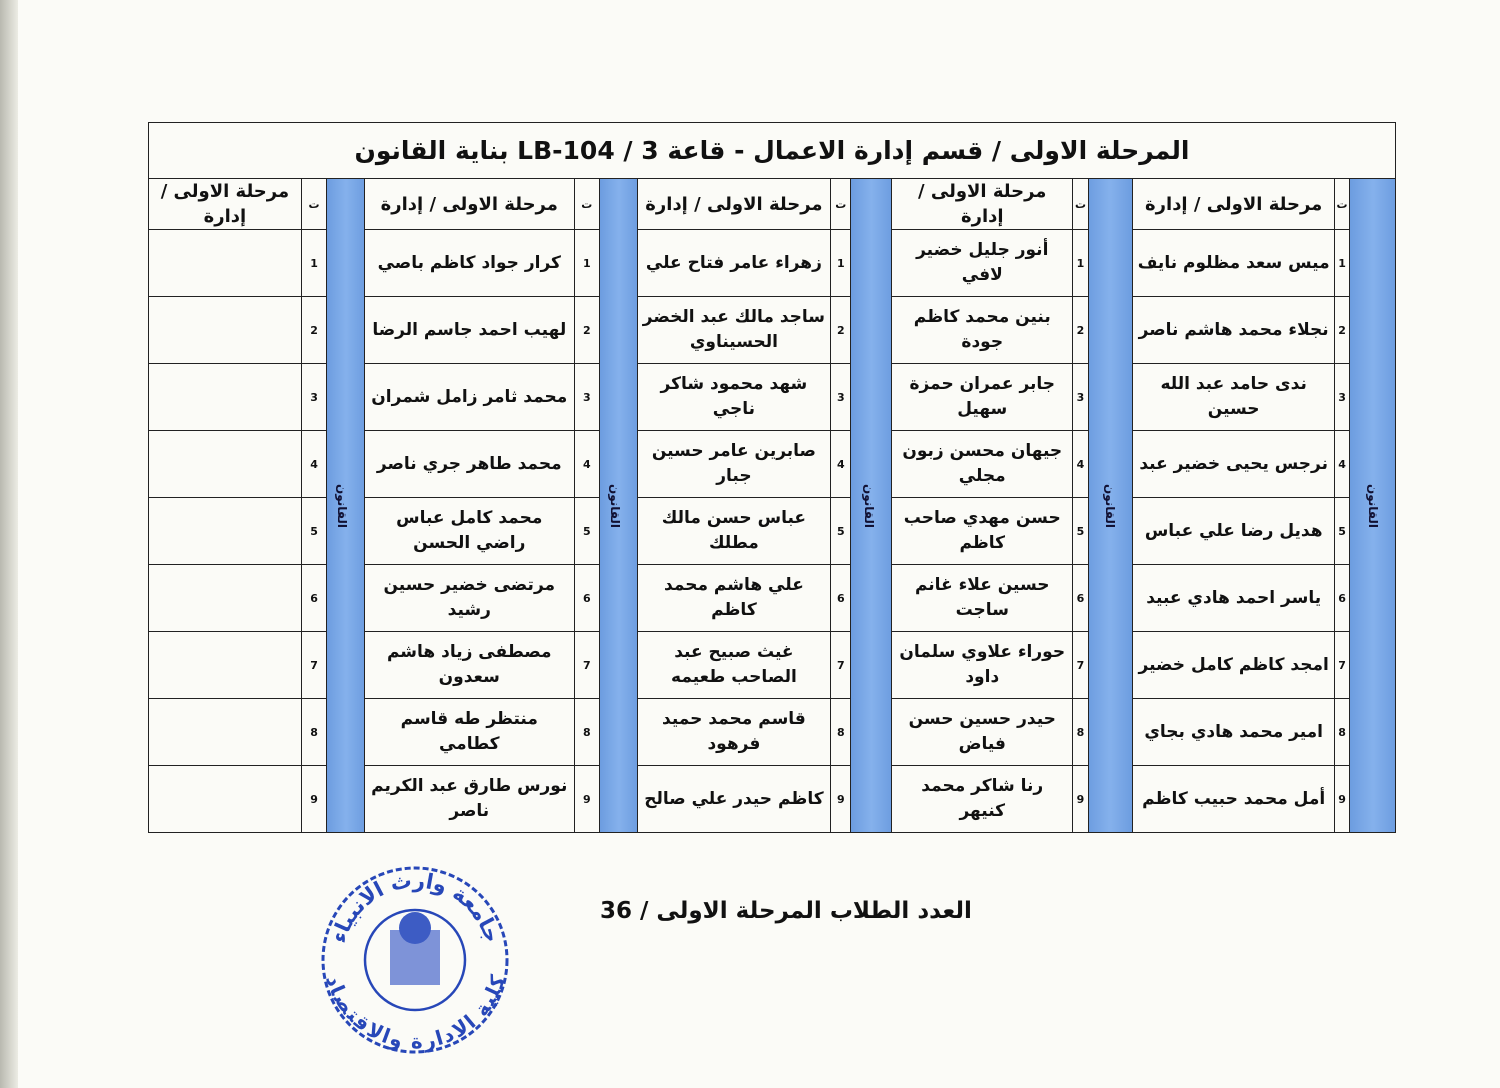 The height and width of the screenshot is (1088, 1500). I want to click on student-name: شهد محمود شاكر ناجي, so click(734, 397).